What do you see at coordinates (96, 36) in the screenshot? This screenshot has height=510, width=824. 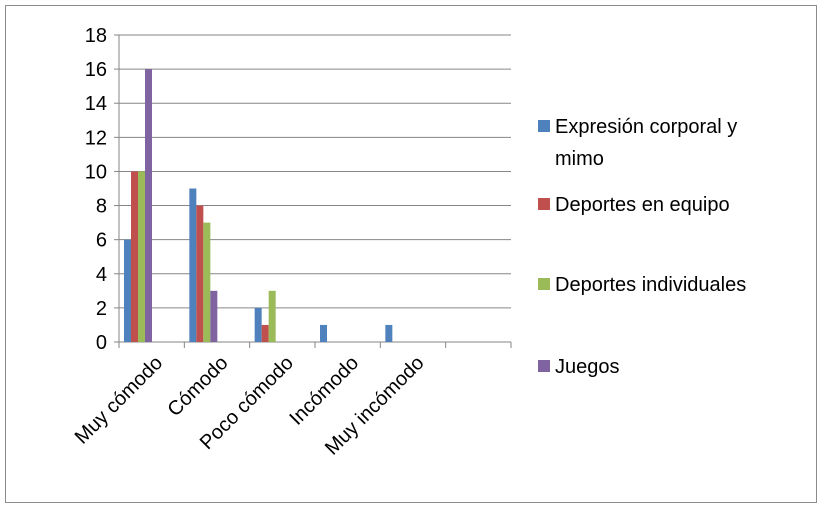 I see `y-tick-label: 18` at bounding box center [96, 36].